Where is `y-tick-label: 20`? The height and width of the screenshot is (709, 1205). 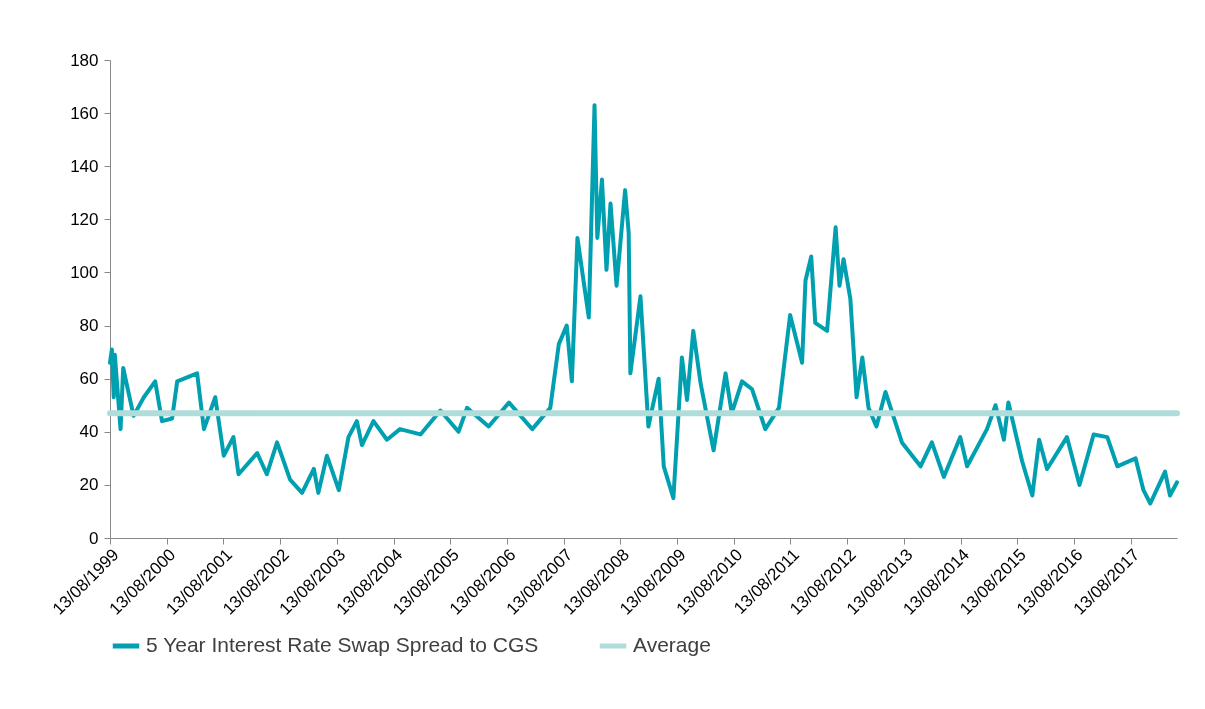 y-tick-label: 20 is located at coordinates (89, 485).